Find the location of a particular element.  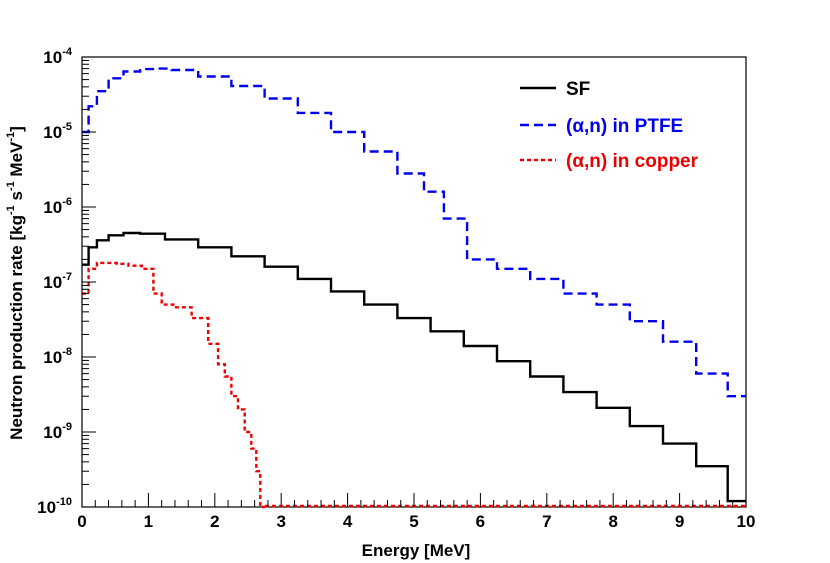

x-tick-label: 5 is located at coordinates (413, 521).